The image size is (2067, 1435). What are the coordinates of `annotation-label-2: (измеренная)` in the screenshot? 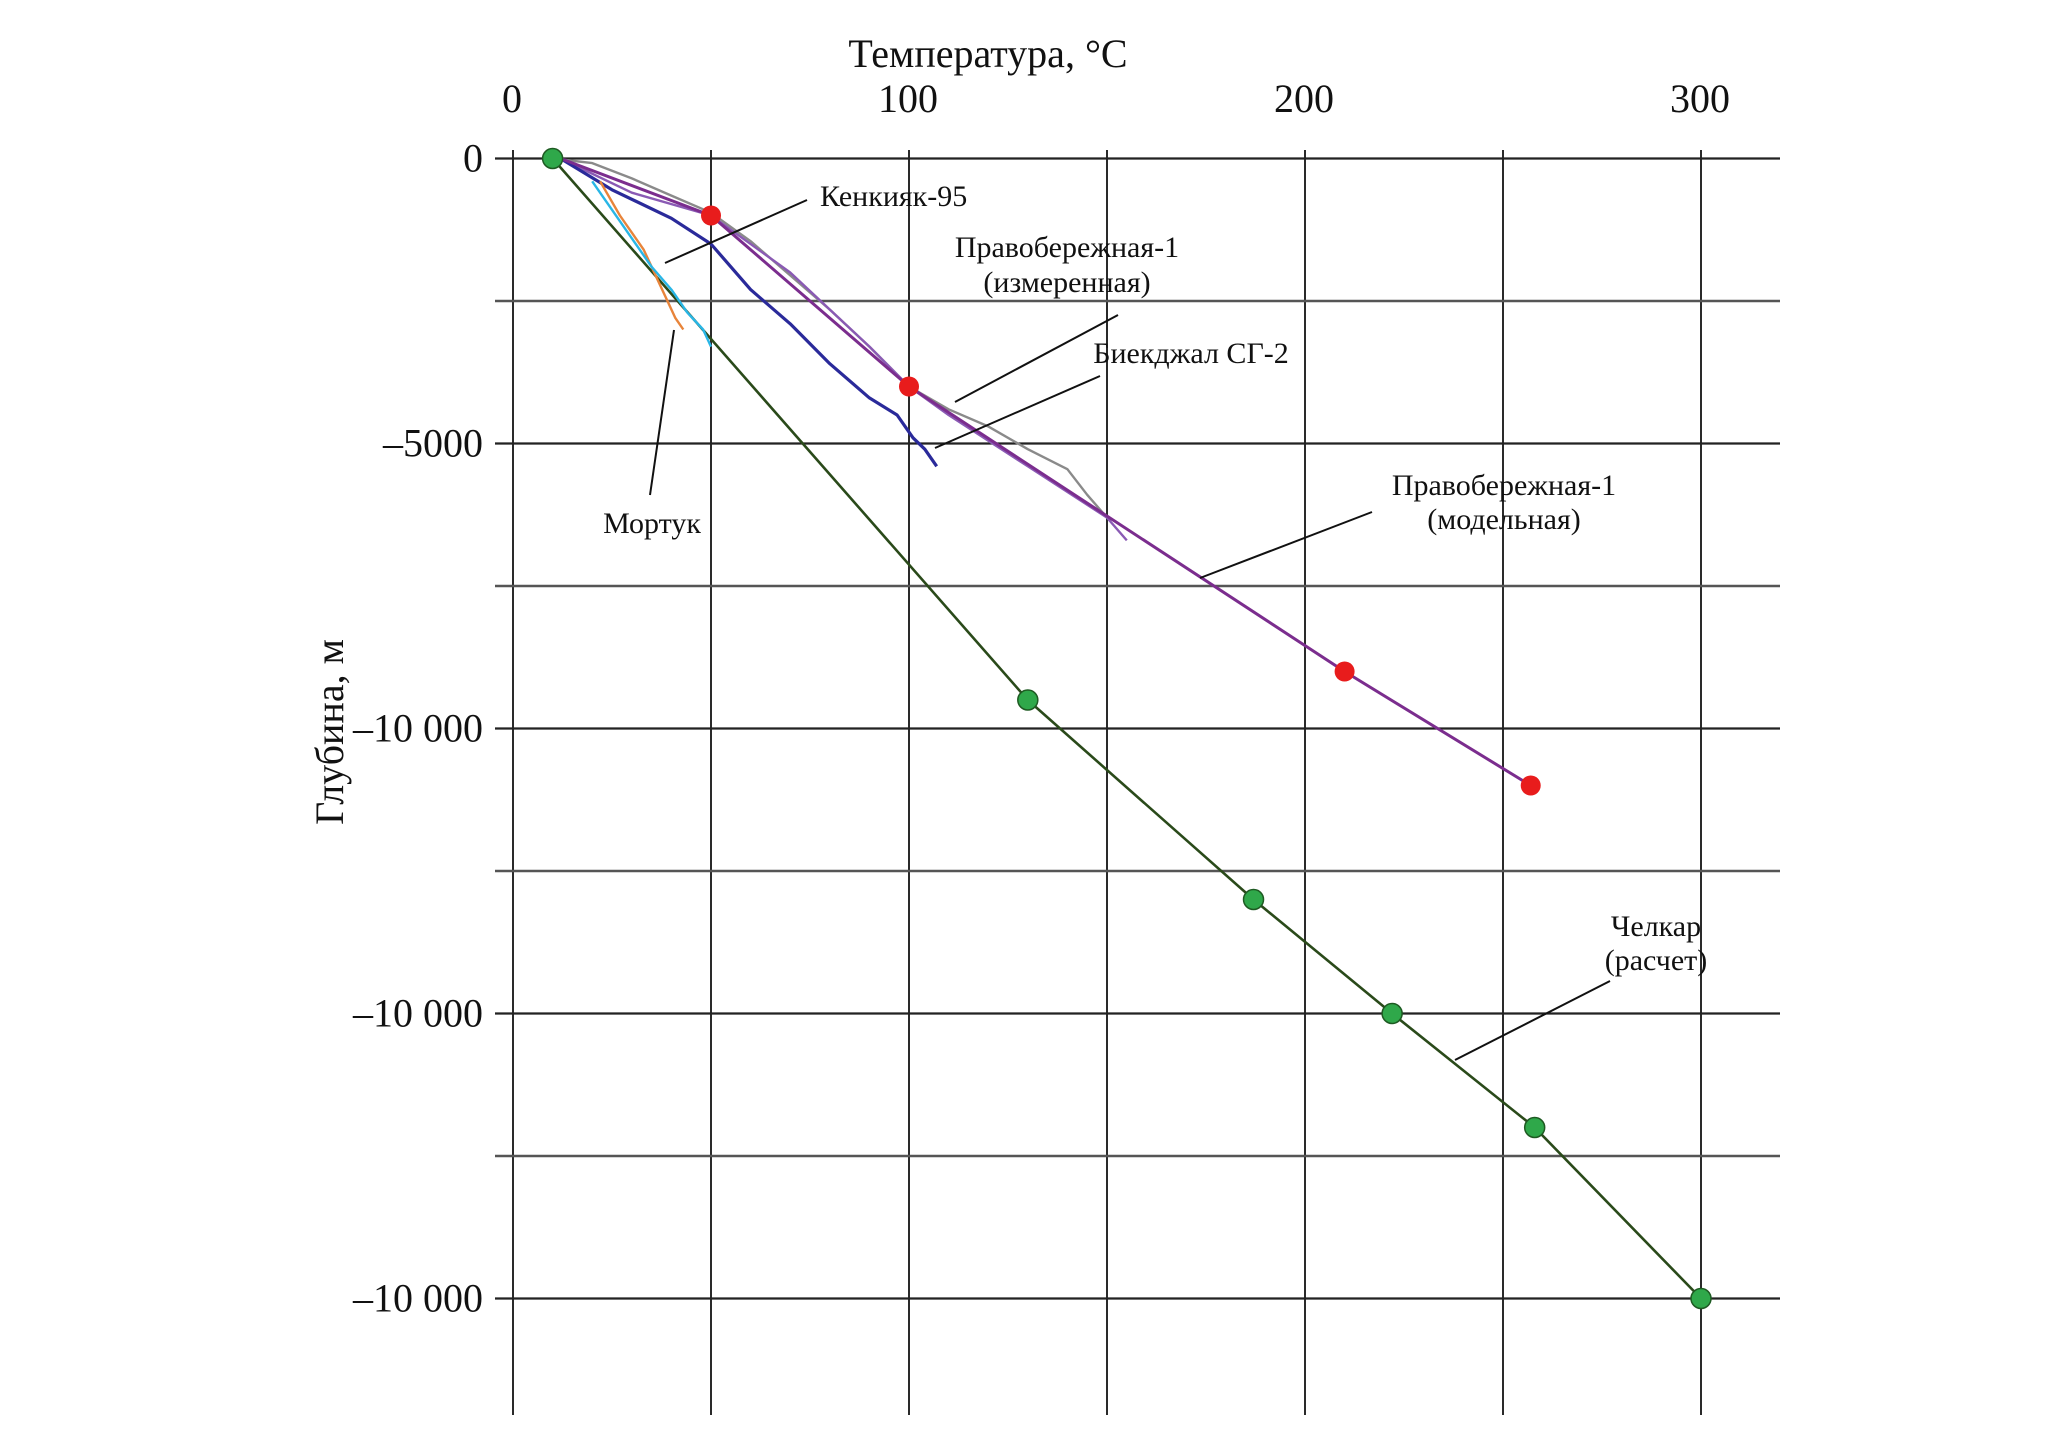 It's located at (1066, 282).